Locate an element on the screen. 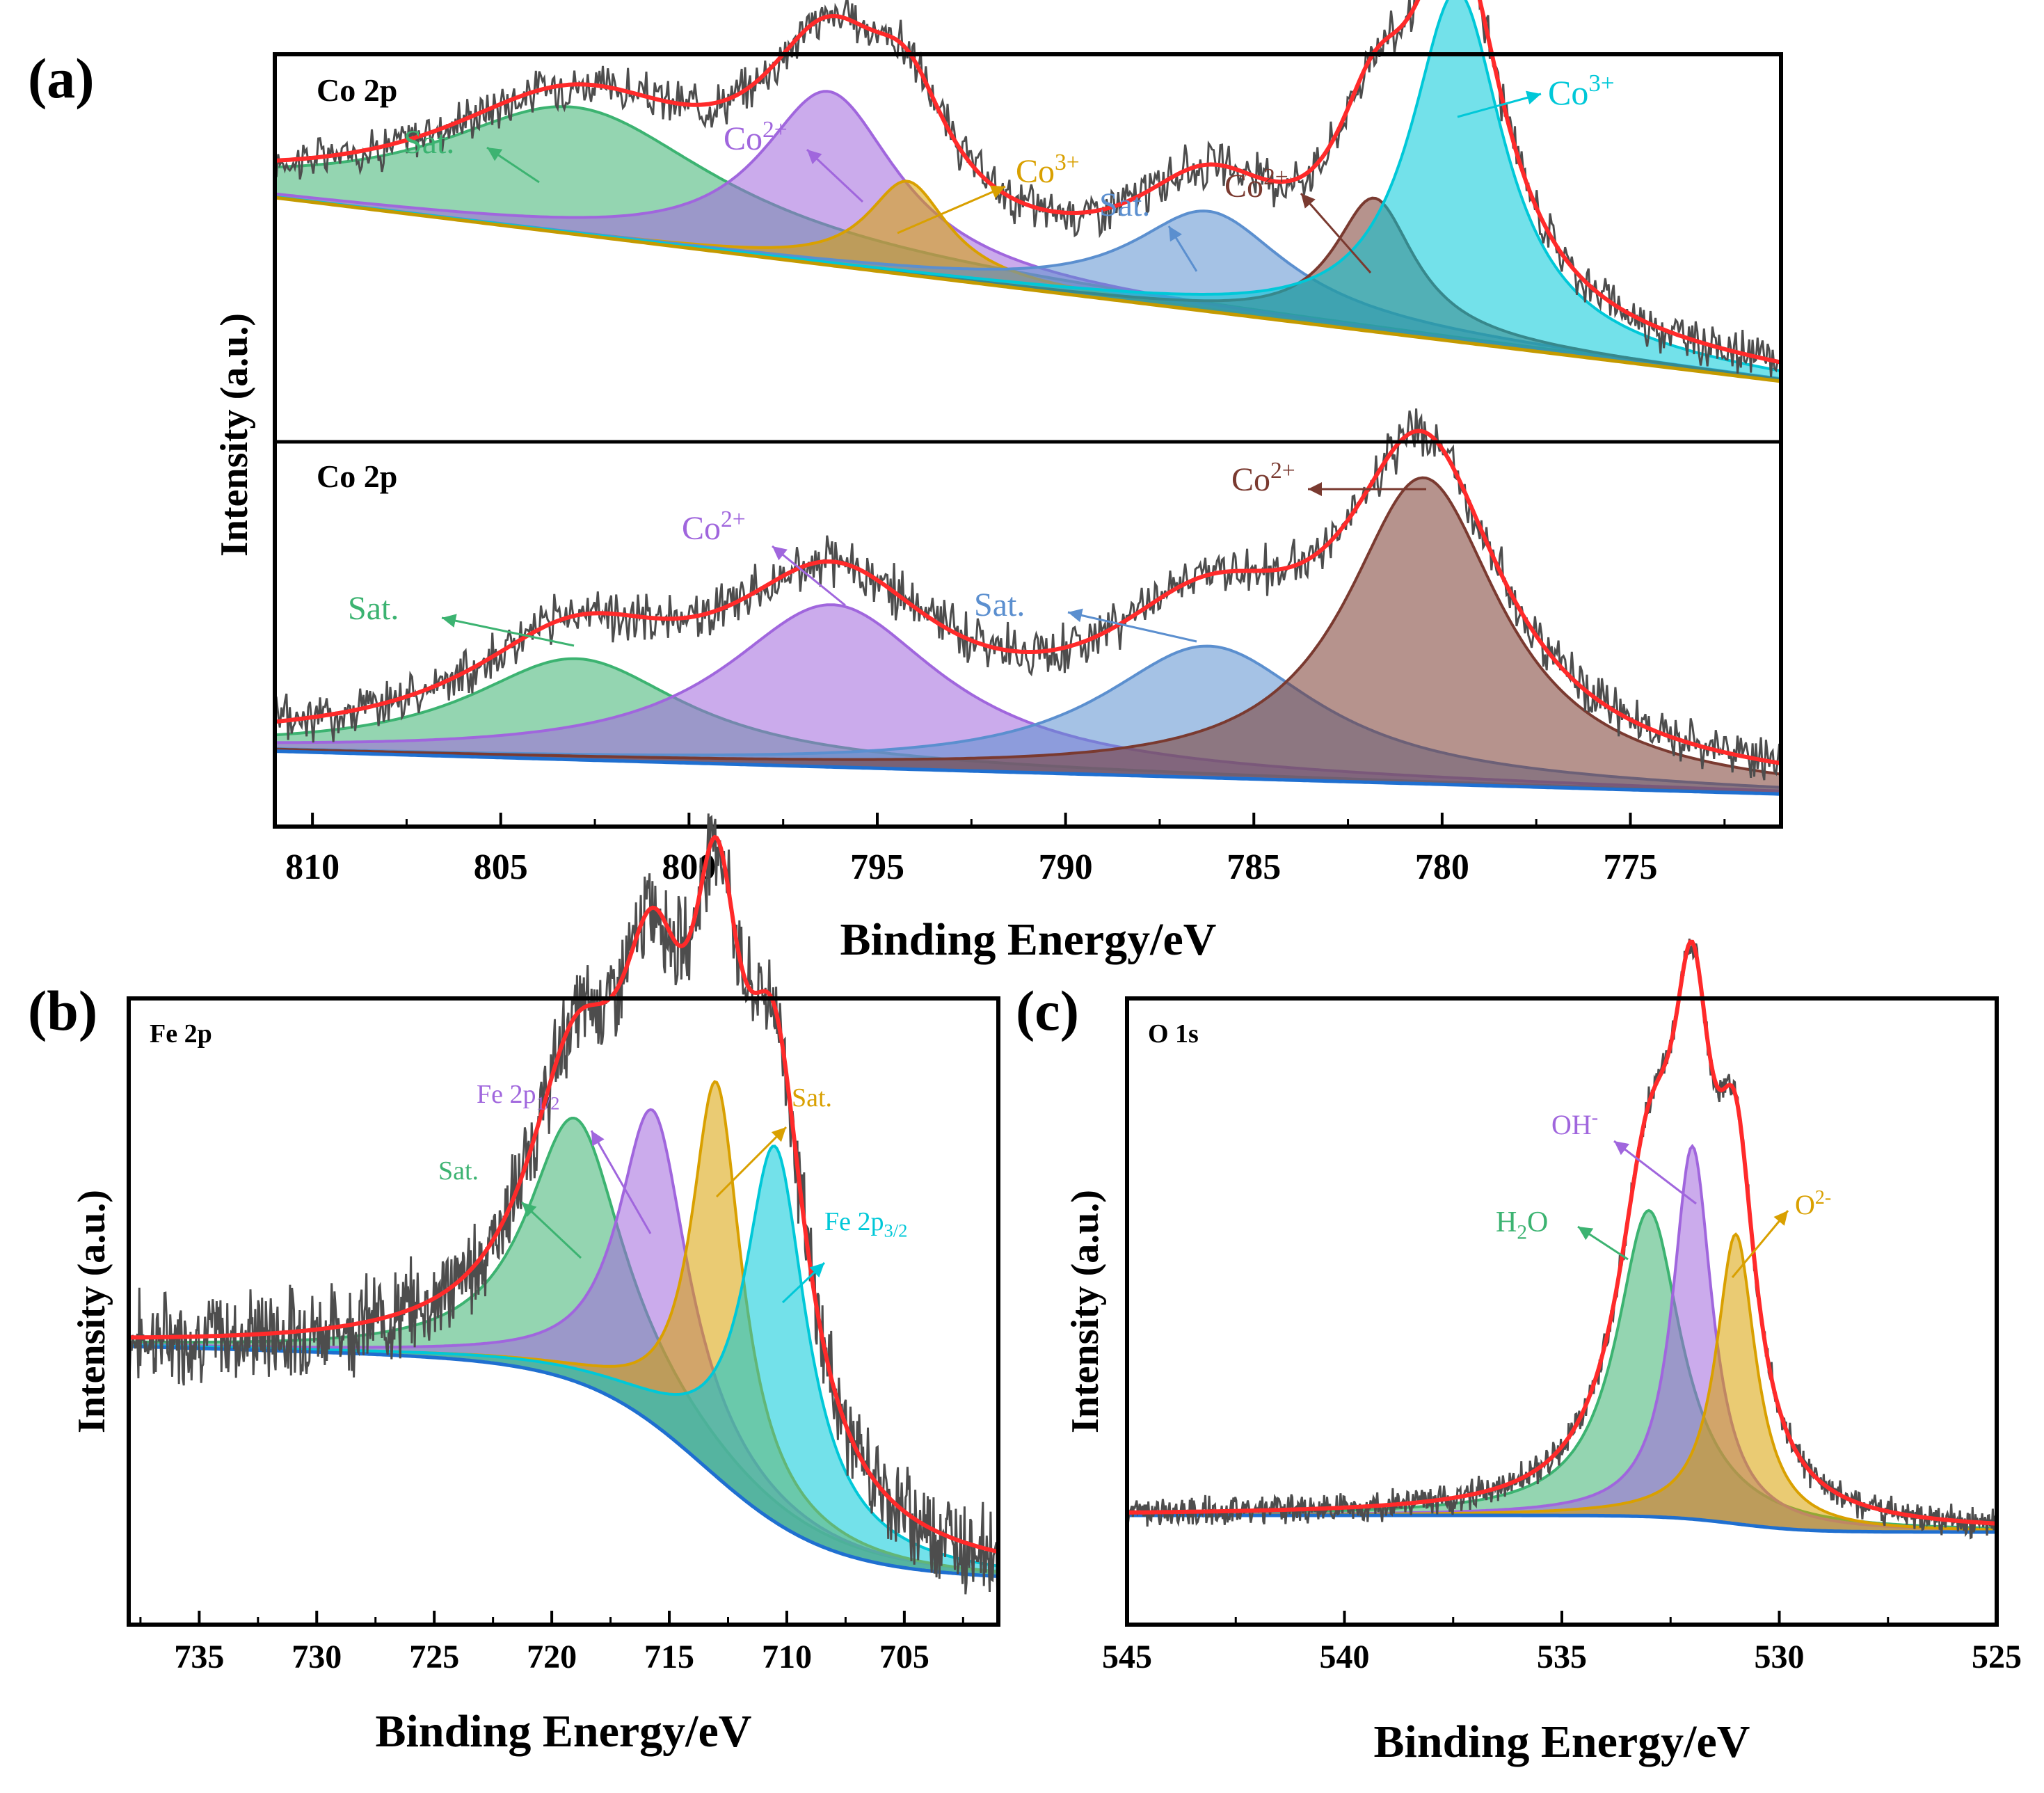  x-tick-label: 725 is located at coordinates (434, 1657).